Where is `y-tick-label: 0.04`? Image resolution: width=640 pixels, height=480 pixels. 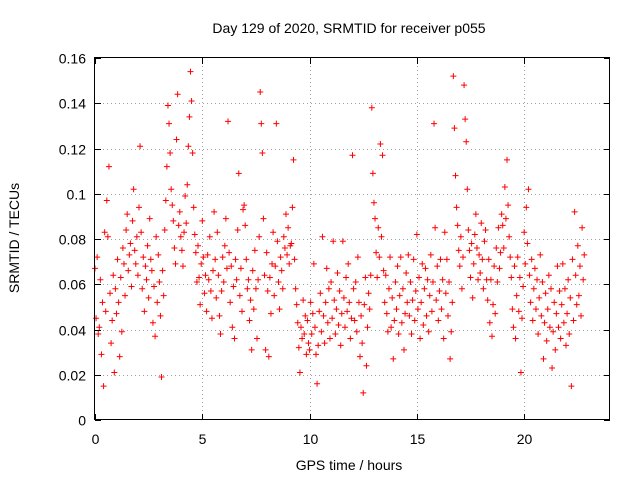
y-tick-label: 0.04 is located at coordinates (72, 331).